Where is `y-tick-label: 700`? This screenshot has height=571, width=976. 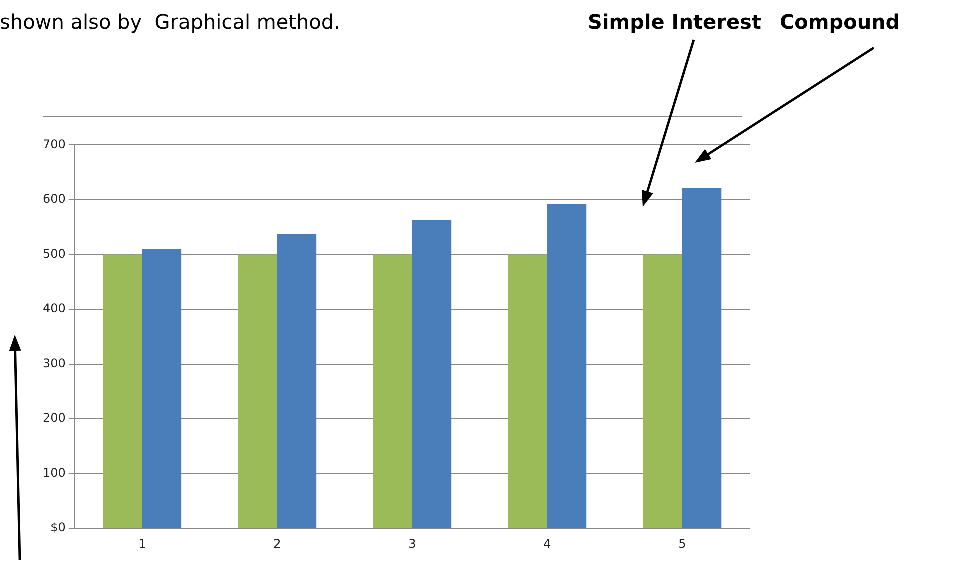 y-tick-label: 700 is located at coordinates (54, 144).